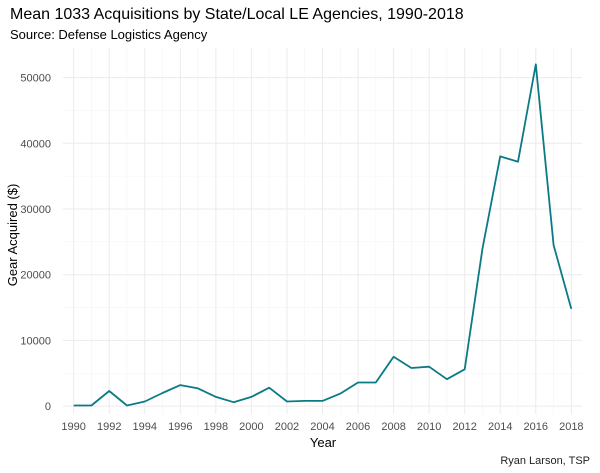 The height and width of the screenshot is (473, 600). I want to click on y-tick-label: 10000, so click(35, 341).